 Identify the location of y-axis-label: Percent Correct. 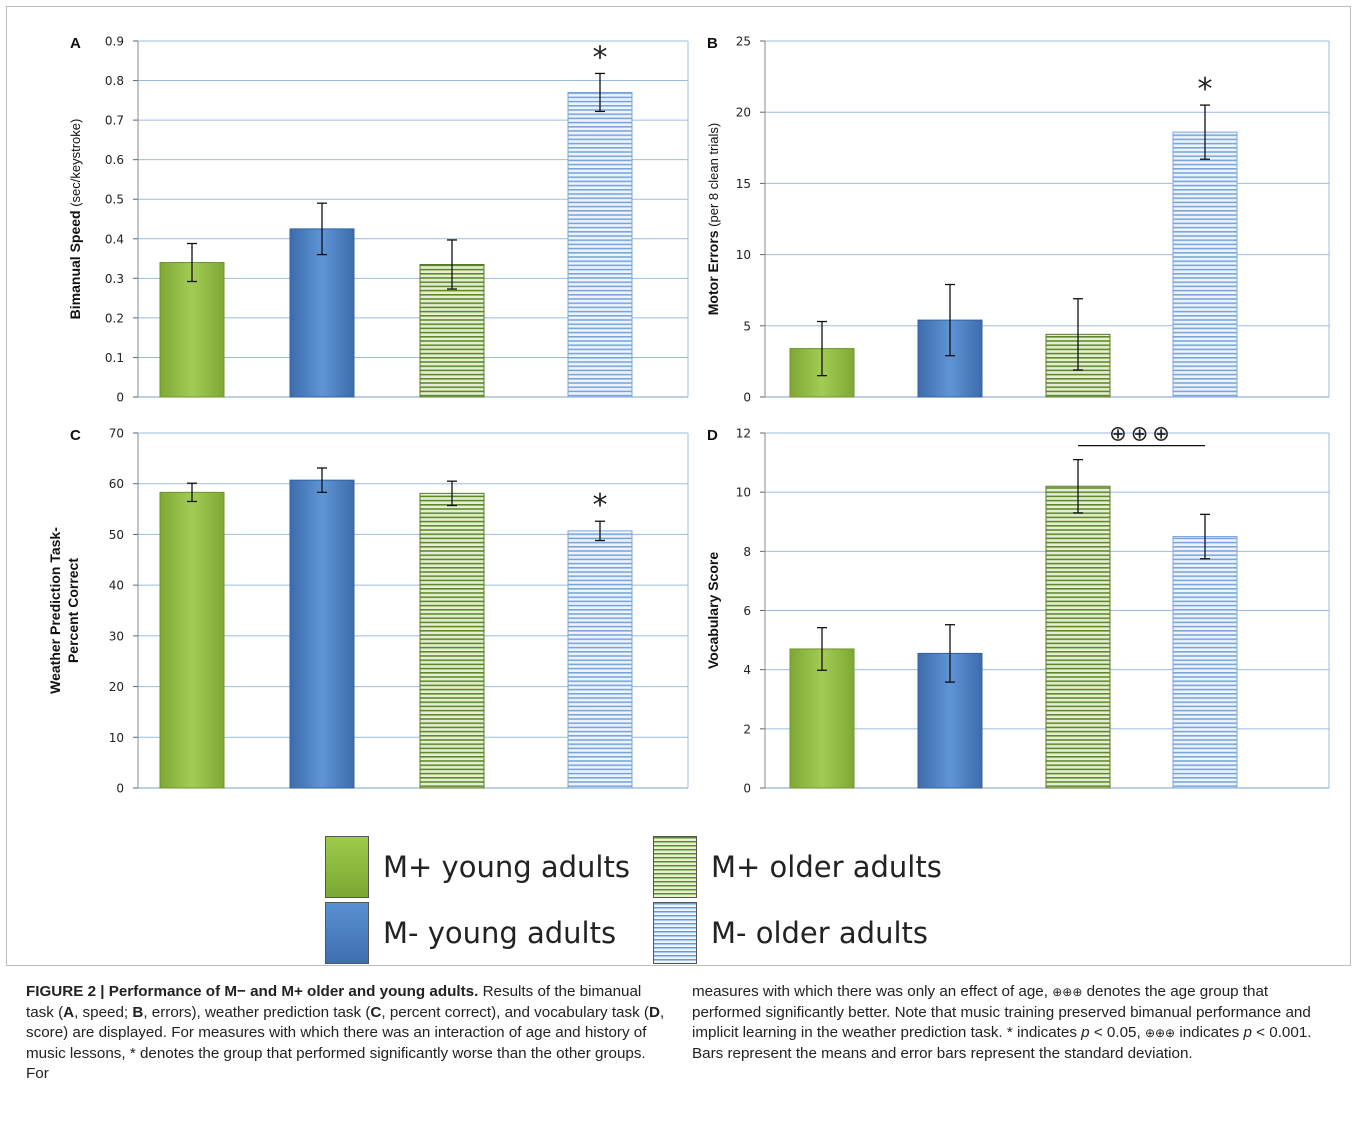
(73, 610).